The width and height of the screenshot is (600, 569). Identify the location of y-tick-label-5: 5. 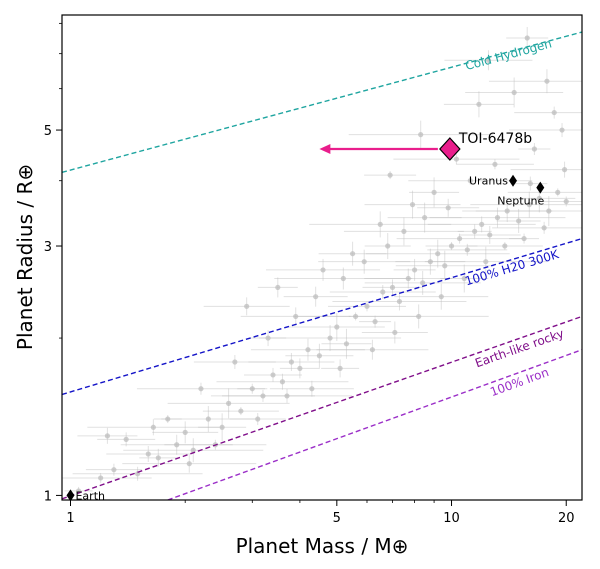
(48, 131).